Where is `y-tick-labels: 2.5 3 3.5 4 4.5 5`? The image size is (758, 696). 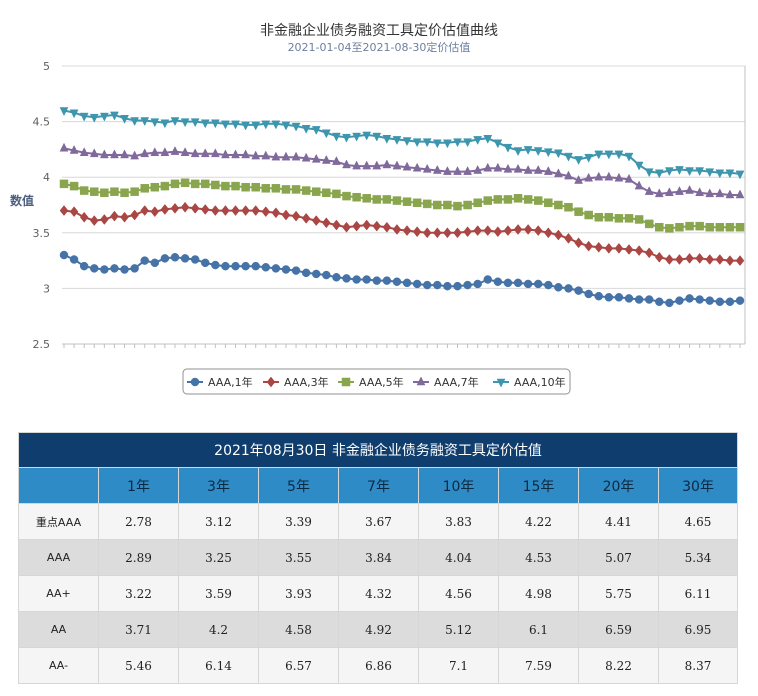 y-tick-labels: 2.5 3 3.5 4 4.5 5 is located at coordinates (42, 205).